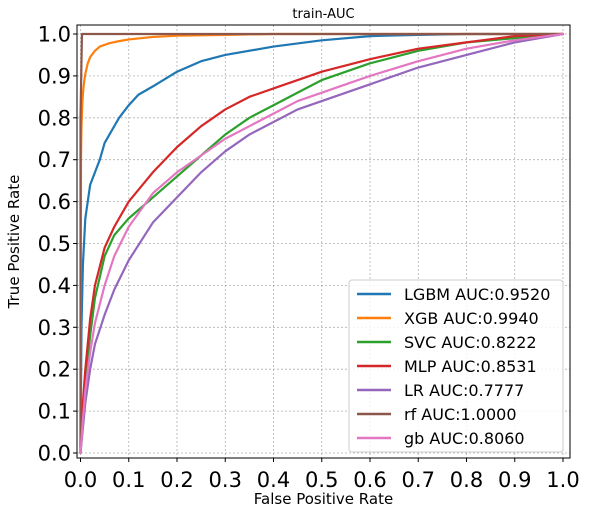 This screenshot has height=516, width=590. I want to click on x-tick-label: 0.4, so click(273, 480).